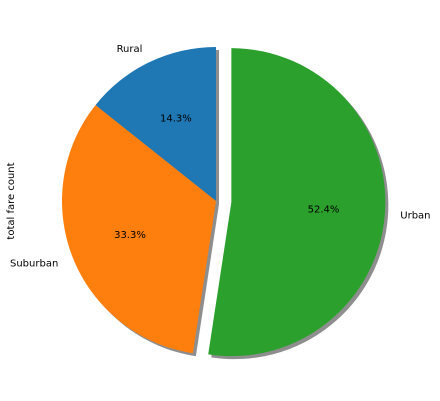 Image resolution: width=440 pixels, height=401 pixels. Describe the element at coordinates (176, 118) in the screenshot. I see `pct-label-rural: 14.3%` at that location.